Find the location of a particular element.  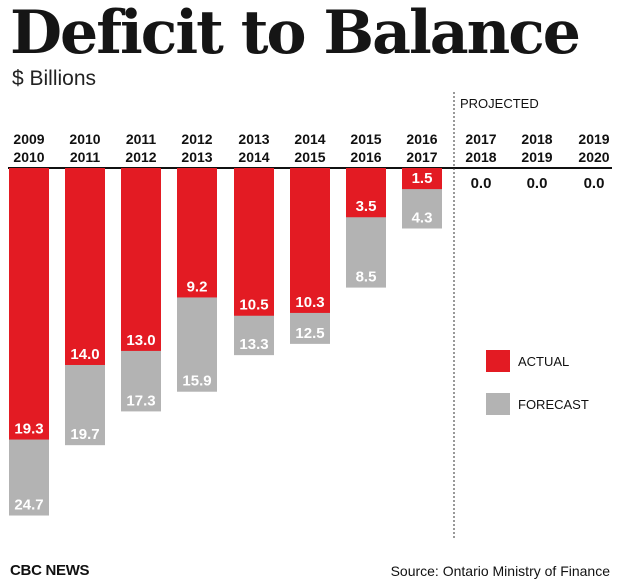

category-label-bottom: 2020 is located at coordinates (593, 157).